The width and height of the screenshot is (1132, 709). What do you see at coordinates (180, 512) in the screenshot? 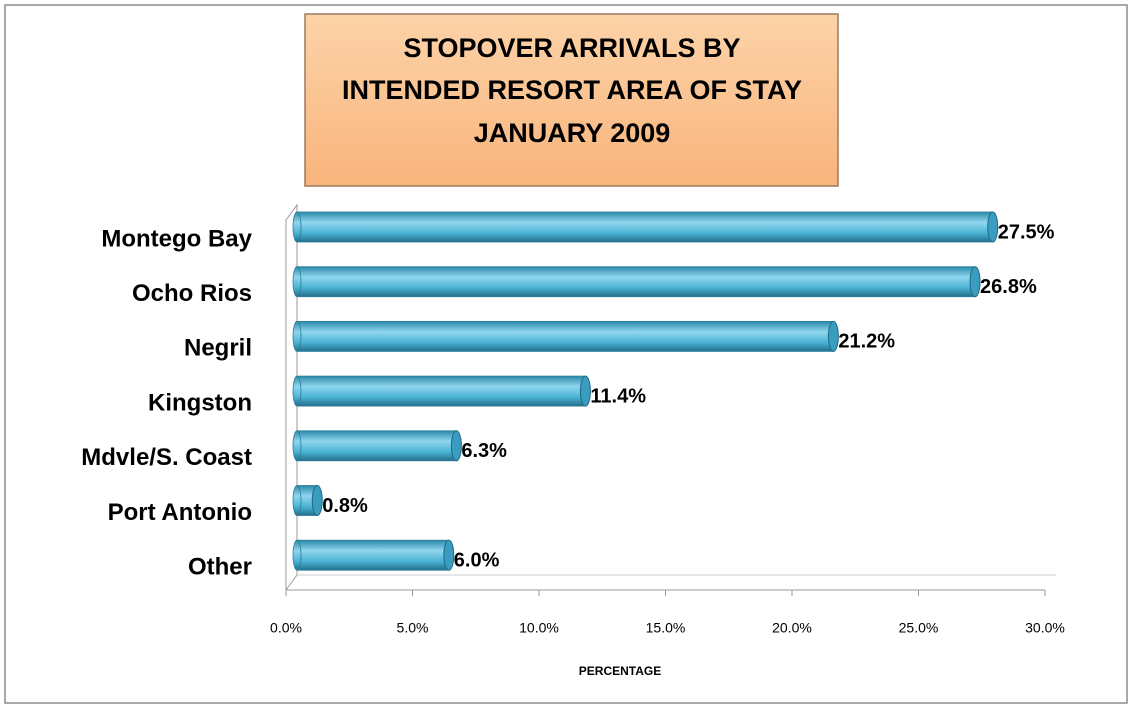
I see `y-tick-label: Port Antonio` at bounding box center [180, 512].